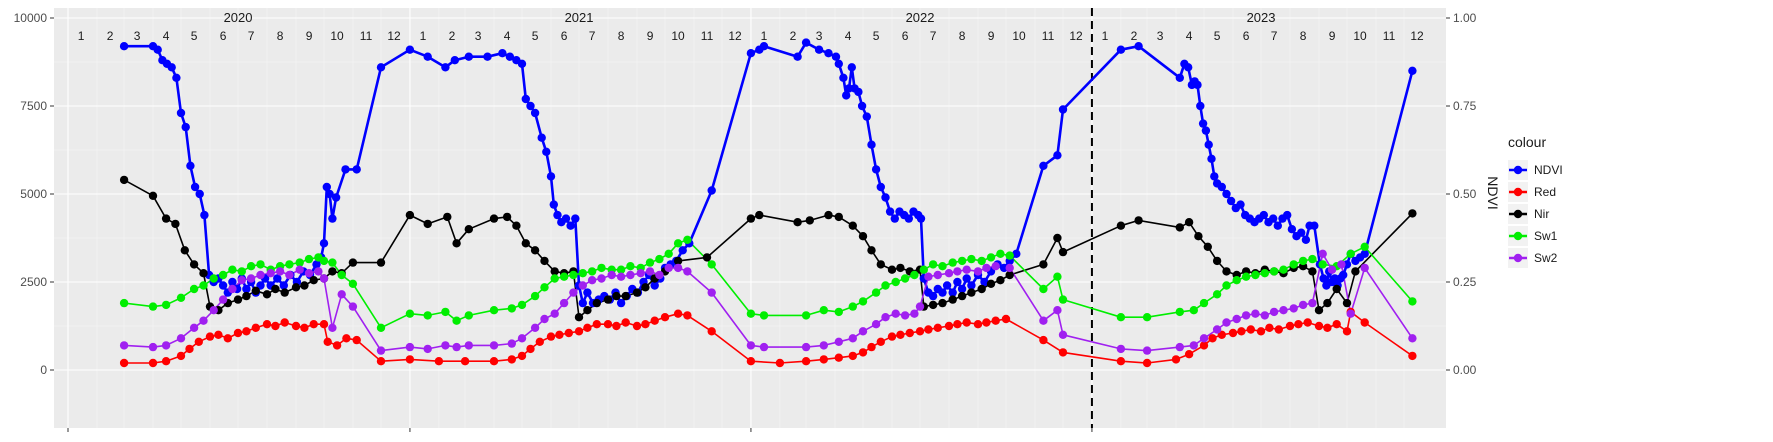 The image size is (1773, 442). What do you see at coordinates (1541, 214) in the screenshot?
I see `legend-label-nir: Nir` at bounding box center [1541, 214].